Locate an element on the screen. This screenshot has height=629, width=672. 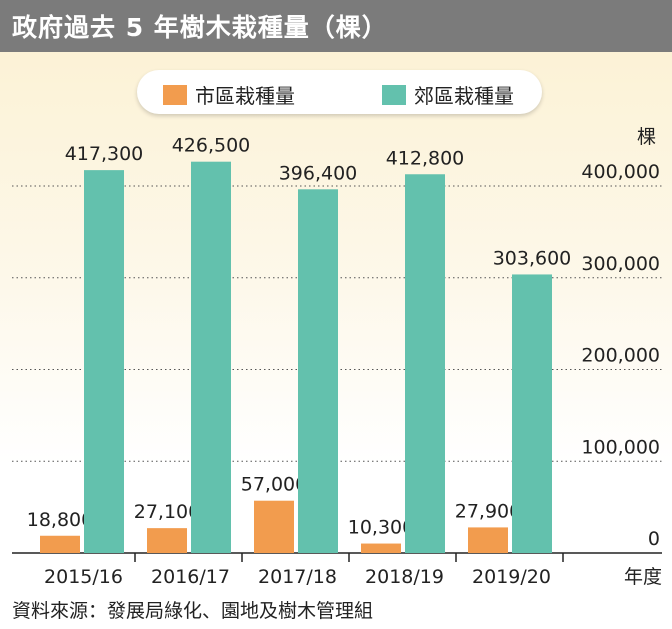
y-tick-label: 100,000 is located at coordinates (620, 447).